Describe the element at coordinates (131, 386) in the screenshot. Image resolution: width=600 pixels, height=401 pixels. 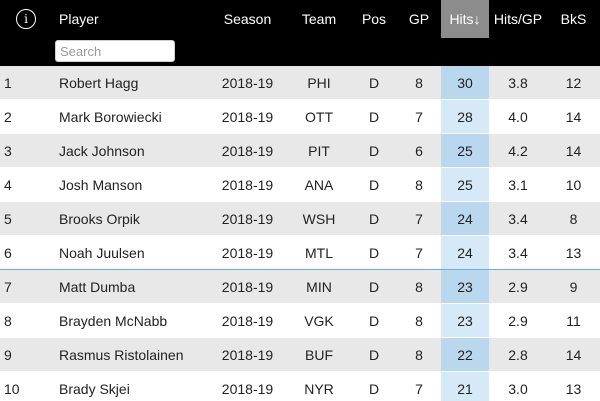
I see `cell-player: Brady Skjei` at that location.